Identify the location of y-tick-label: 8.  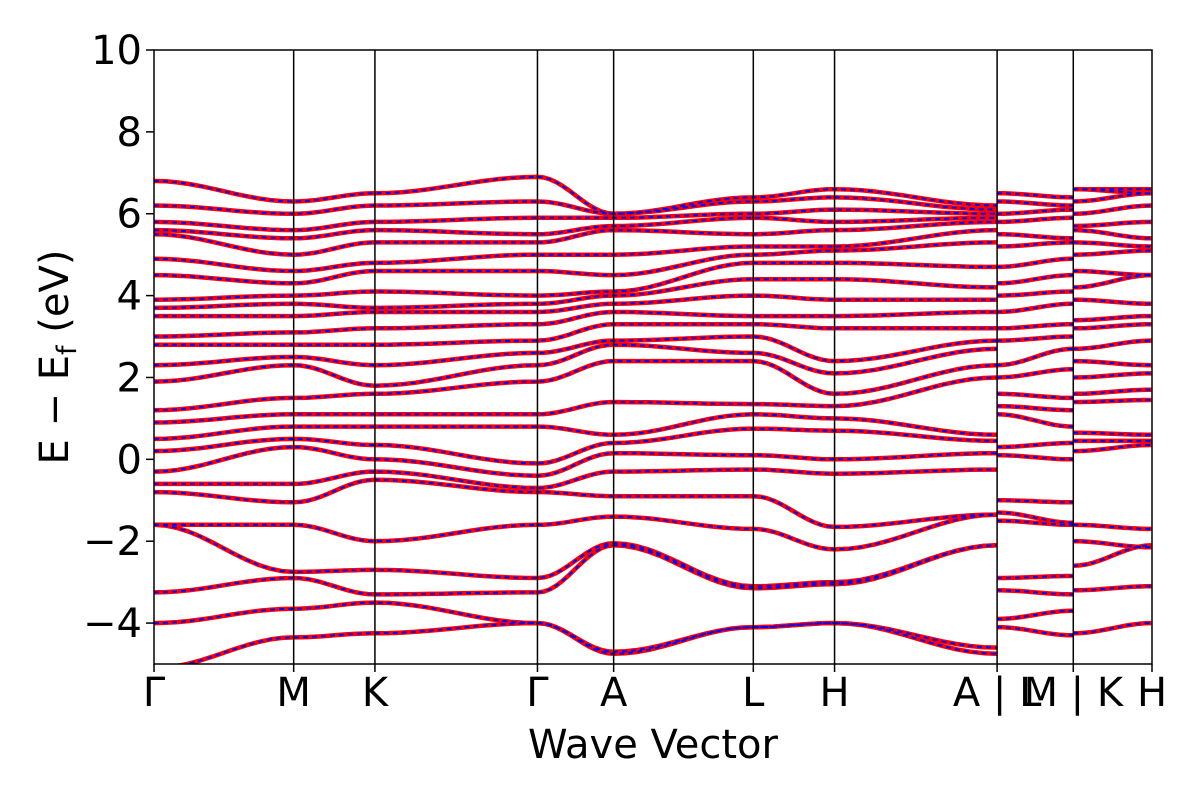
(129, 133).